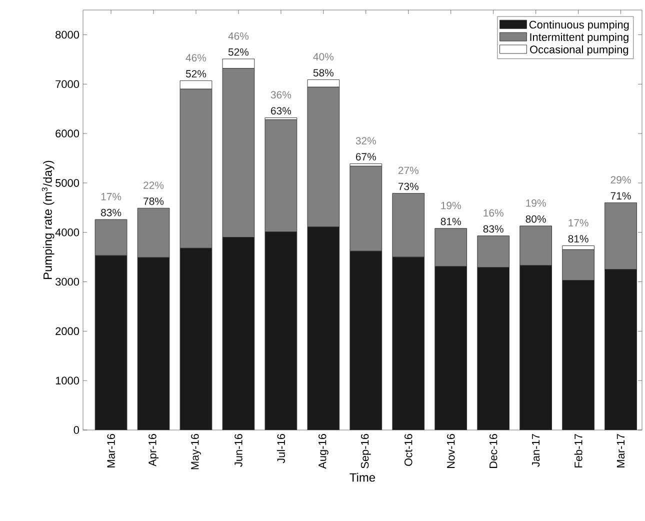 Image resolution: width=645 pixels, height=521 pixels. Describe the element at coordinates (365, 451) in the screenshot. I see `x-tick-label: Sep-16` at that location.